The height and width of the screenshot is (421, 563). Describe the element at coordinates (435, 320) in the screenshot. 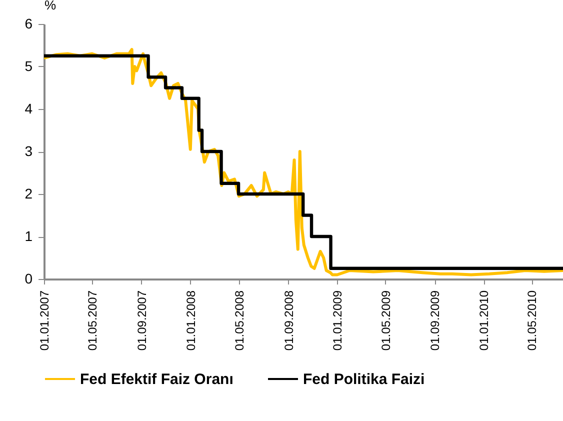

I see `x-tick-label: 01.09.2009` at that location.